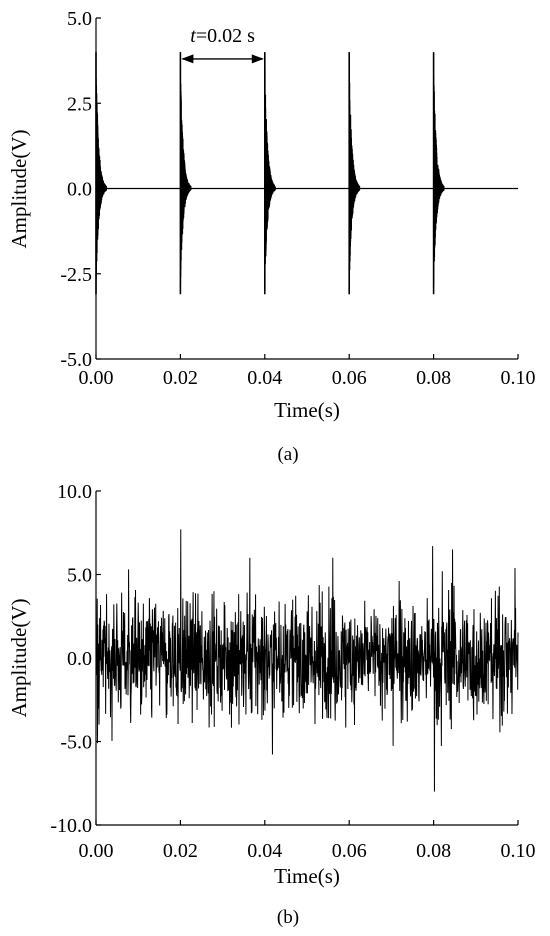 This screenshot has height=936, width=550. Describe the element at coordinates (79, 576) in the screenshot. I see `y-tick-label-b: 5.0` at that location.